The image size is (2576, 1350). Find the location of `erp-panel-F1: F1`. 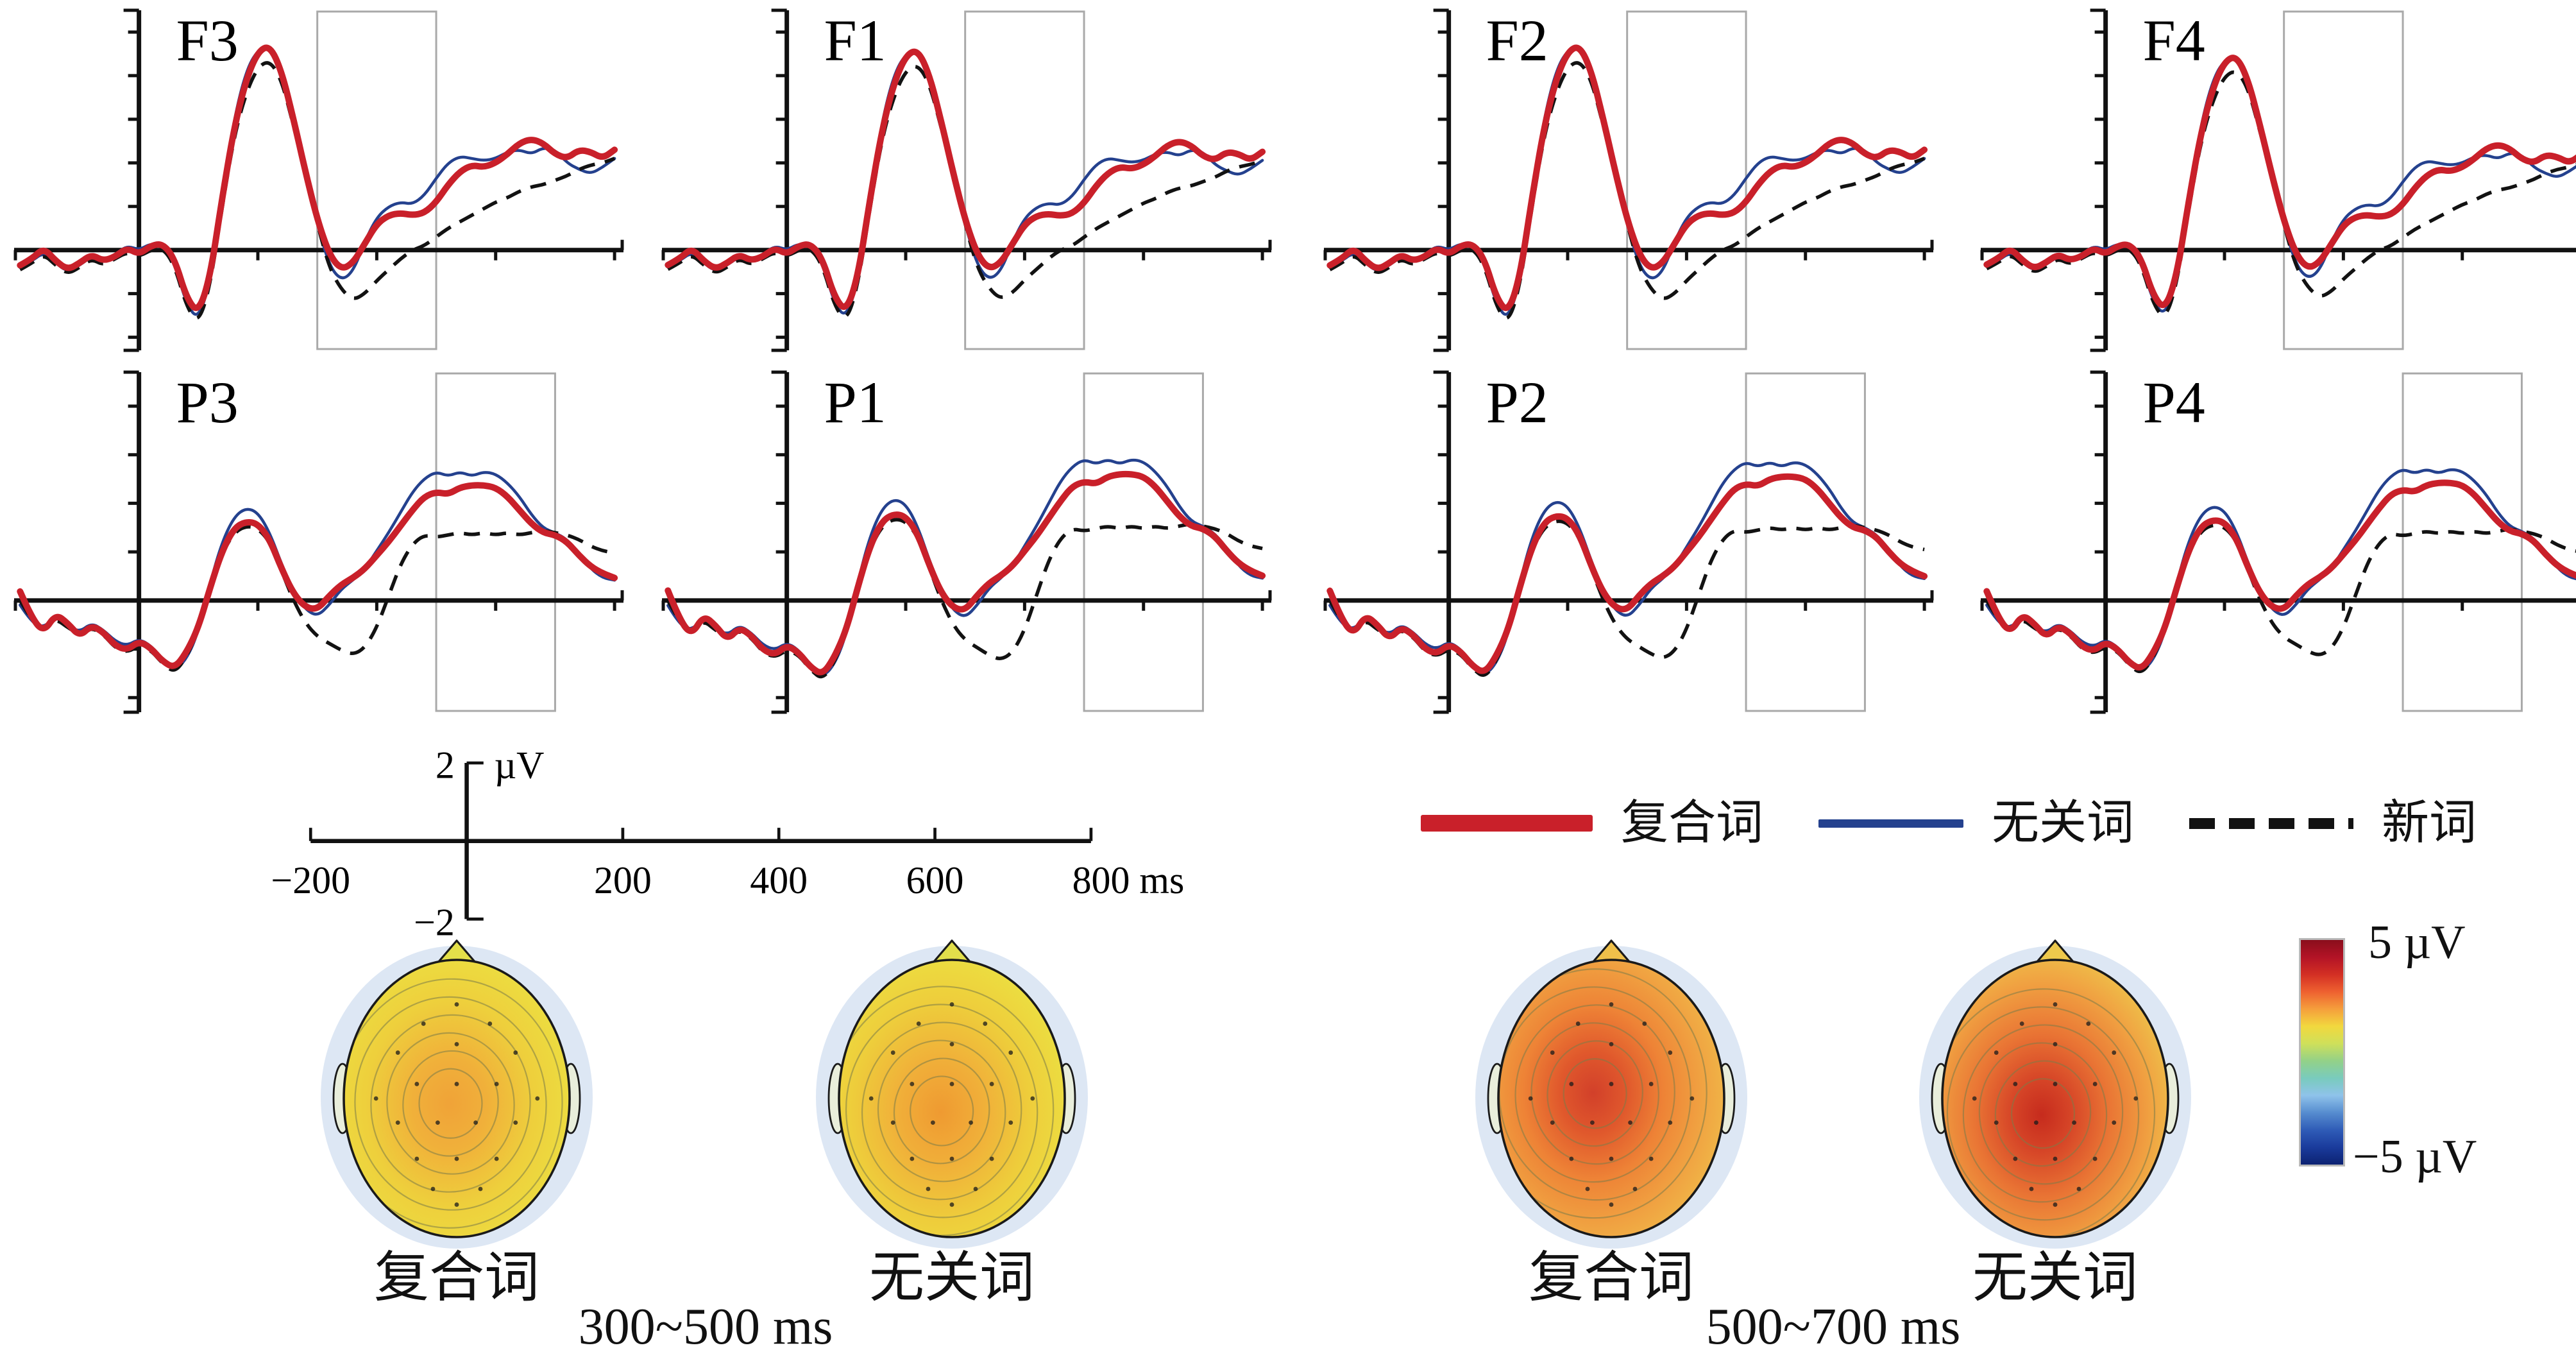

erp-panel-F1: F1 is located at coordinates (967, 181).